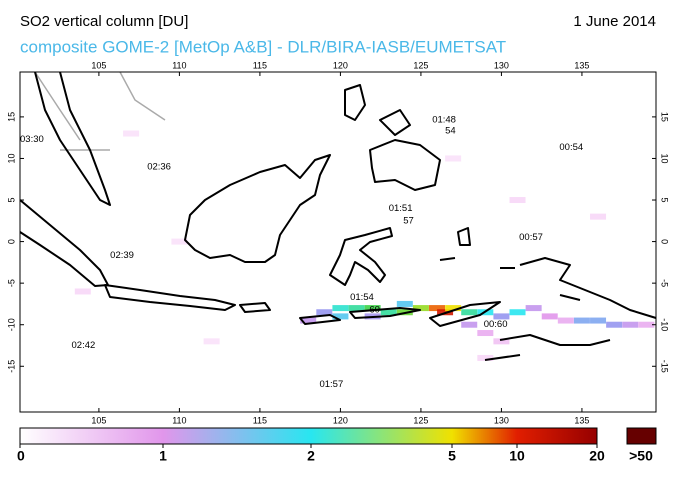  Describe the element at coordinates (517, 456) in the screenshot. I see `colorbar-label: 10` at that location.